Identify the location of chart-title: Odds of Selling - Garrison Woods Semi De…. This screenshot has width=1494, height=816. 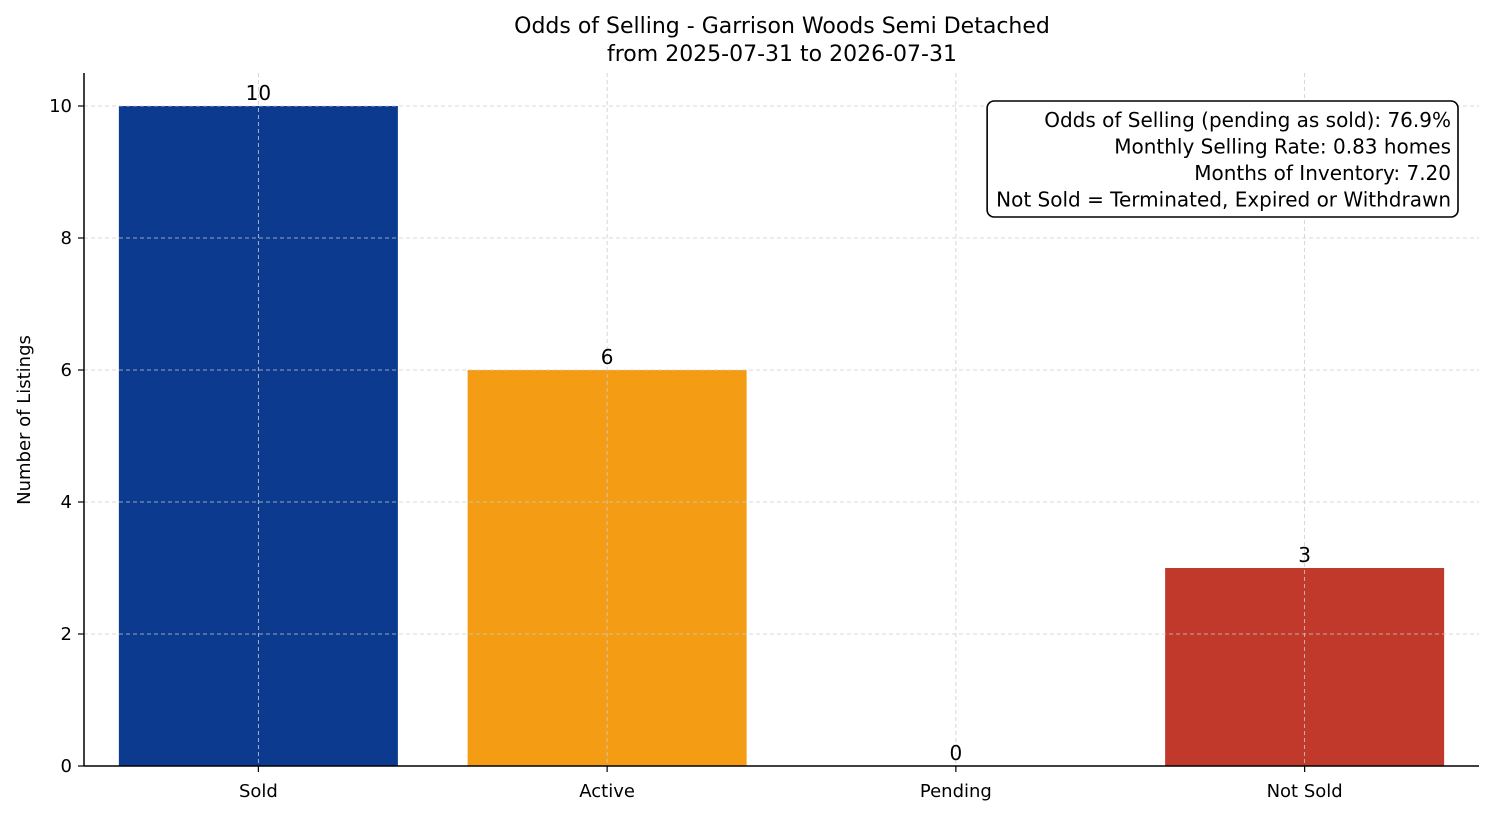
(782, 26).